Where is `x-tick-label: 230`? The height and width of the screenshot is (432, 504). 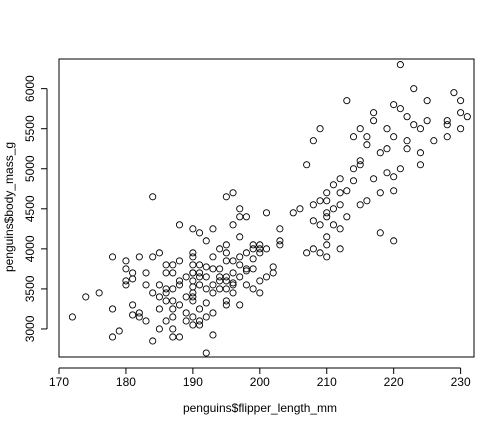 x-tick-label: 230 is located at coordinates (461, 382).